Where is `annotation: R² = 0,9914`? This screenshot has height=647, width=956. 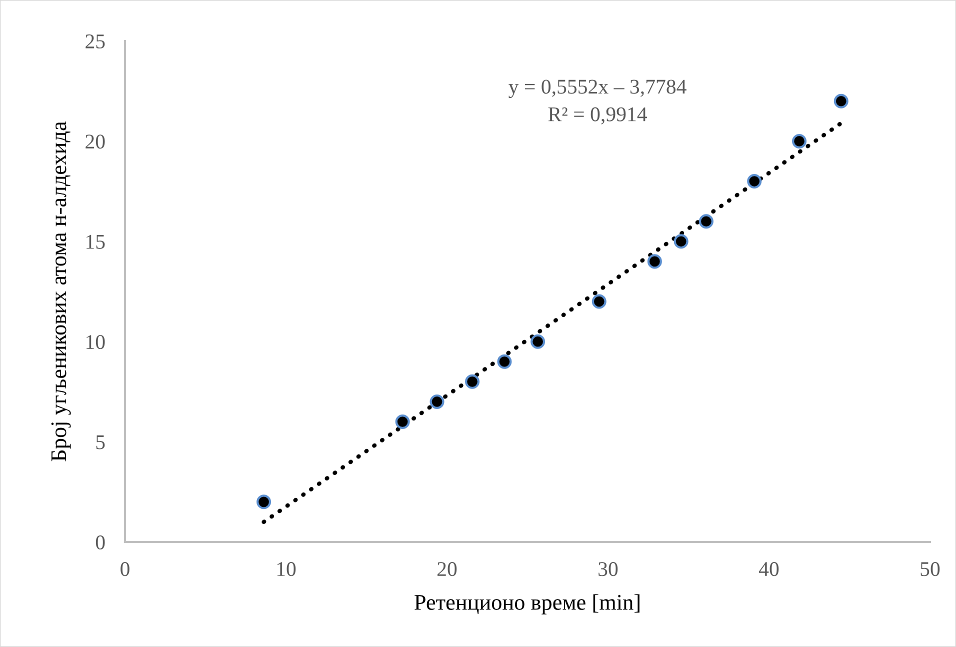 annotation: R² = 0,9914 is located at coordinates (598, 115).